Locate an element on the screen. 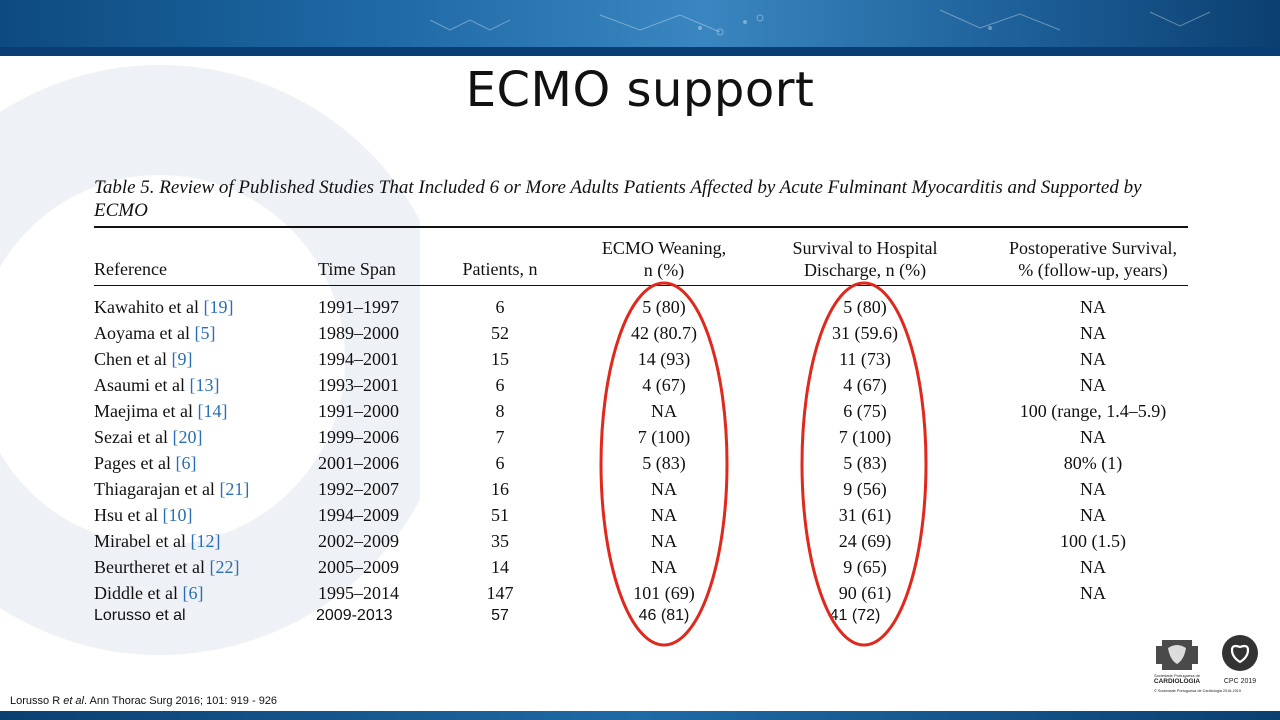 This screenshot has width=1280, height=720. citation-link: [14] is located at coordinates (212, 411).